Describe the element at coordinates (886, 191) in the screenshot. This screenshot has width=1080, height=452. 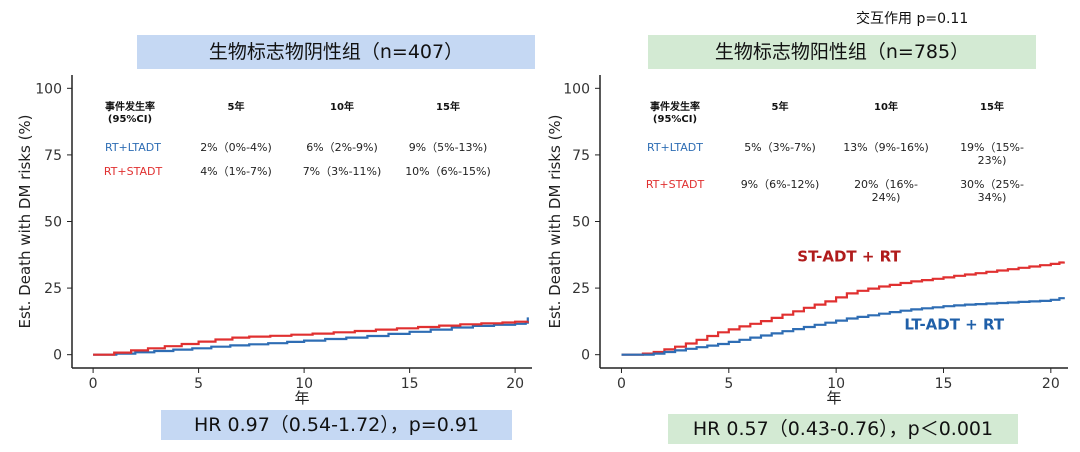
I see `table-cell: 20%（16%-24%)` at that location.